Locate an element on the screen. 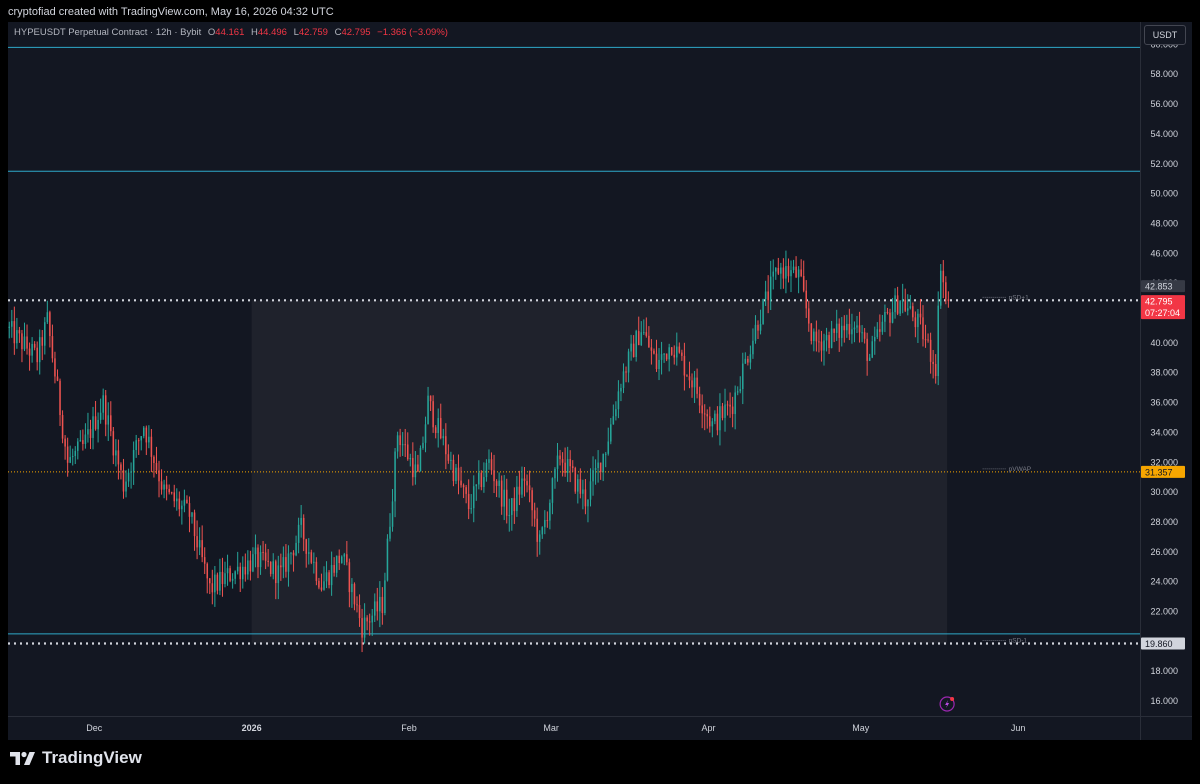  y-tick-label: 36.000 is located at coordinates (1164, 403).